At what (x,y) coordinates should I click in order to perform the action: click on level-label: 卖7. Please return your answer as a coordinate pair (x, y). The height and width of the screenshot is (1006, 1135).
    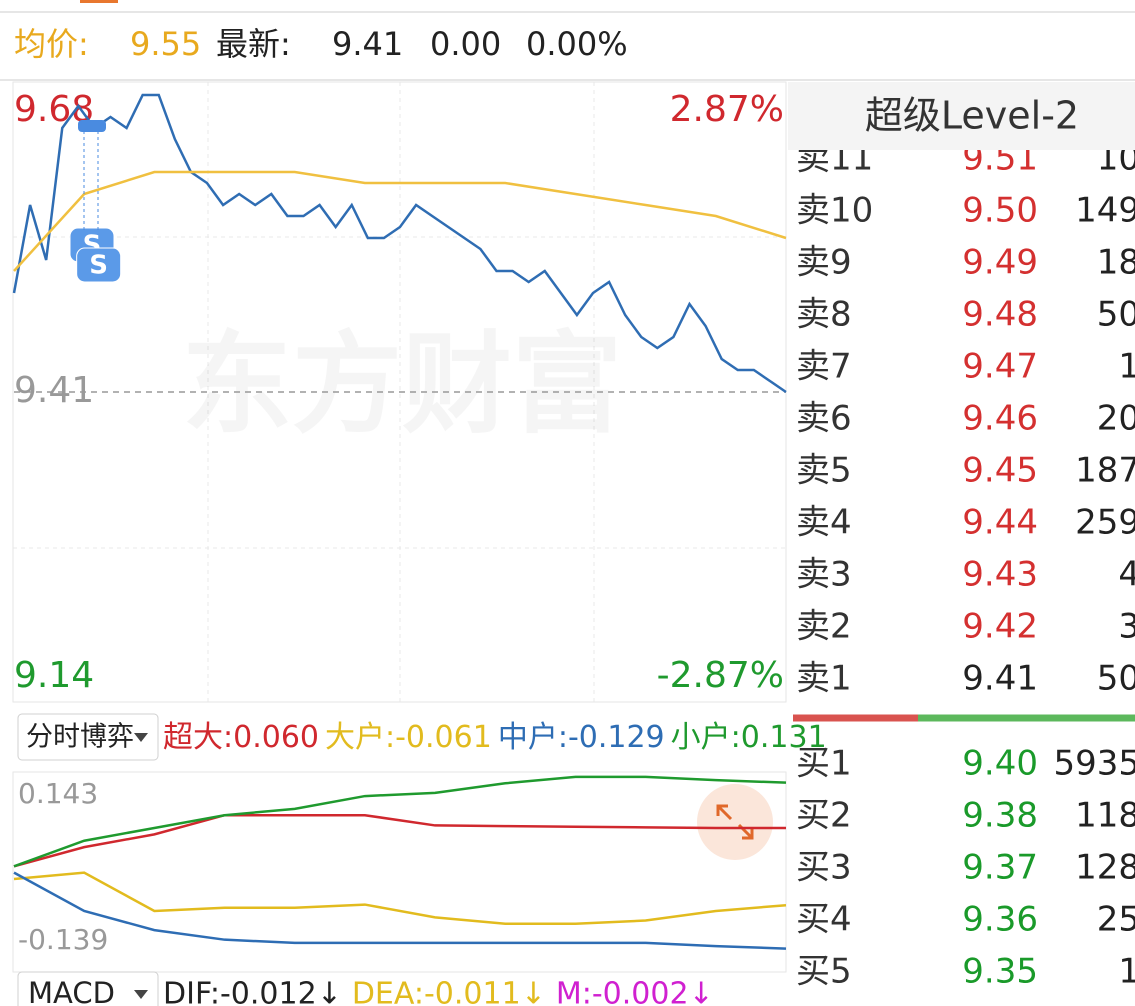
    Looking at the image, I should click on (824, 367).